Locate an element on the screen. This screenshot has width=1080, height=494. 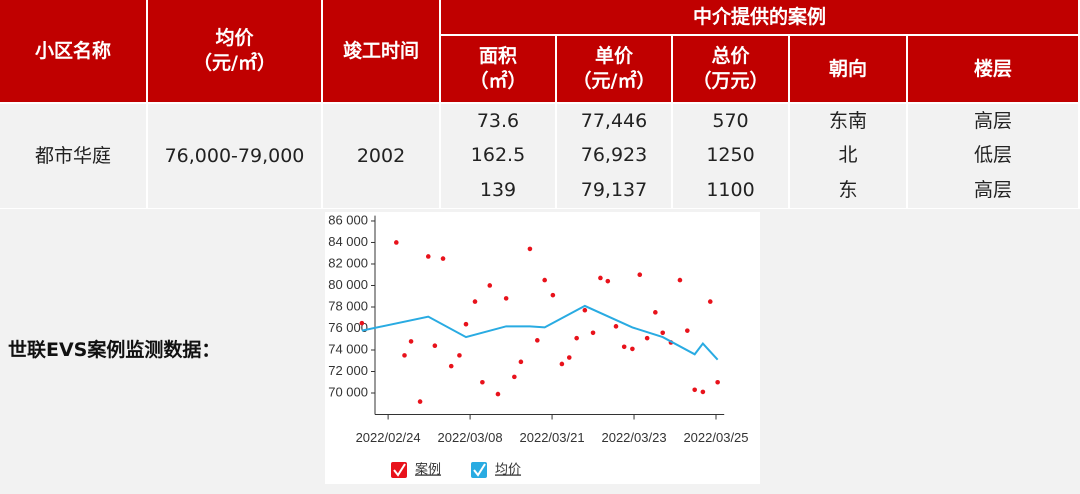
case-cell: 162.5 is located at coordinates (499, 155).